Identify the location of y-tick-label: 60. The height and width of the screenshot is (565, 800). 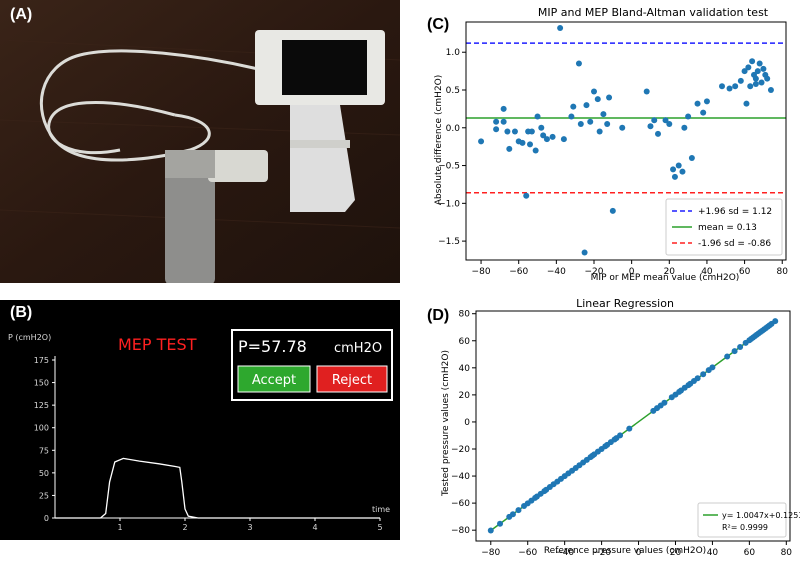
(465, 342).